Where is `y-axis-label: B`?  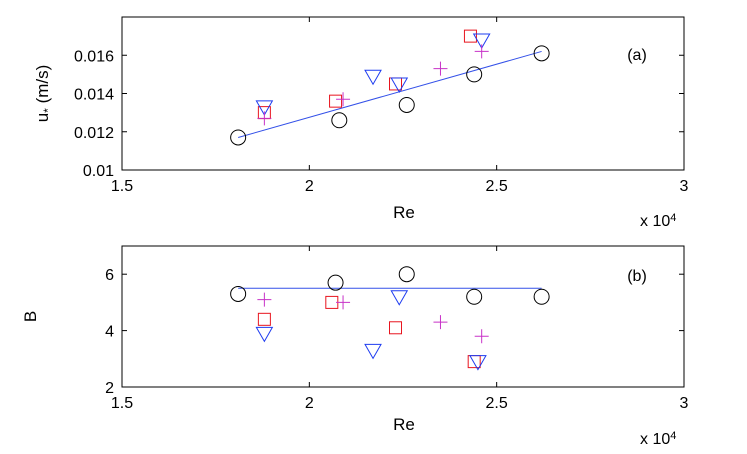
y-axis-label: B is located at coordinates (30, 316).